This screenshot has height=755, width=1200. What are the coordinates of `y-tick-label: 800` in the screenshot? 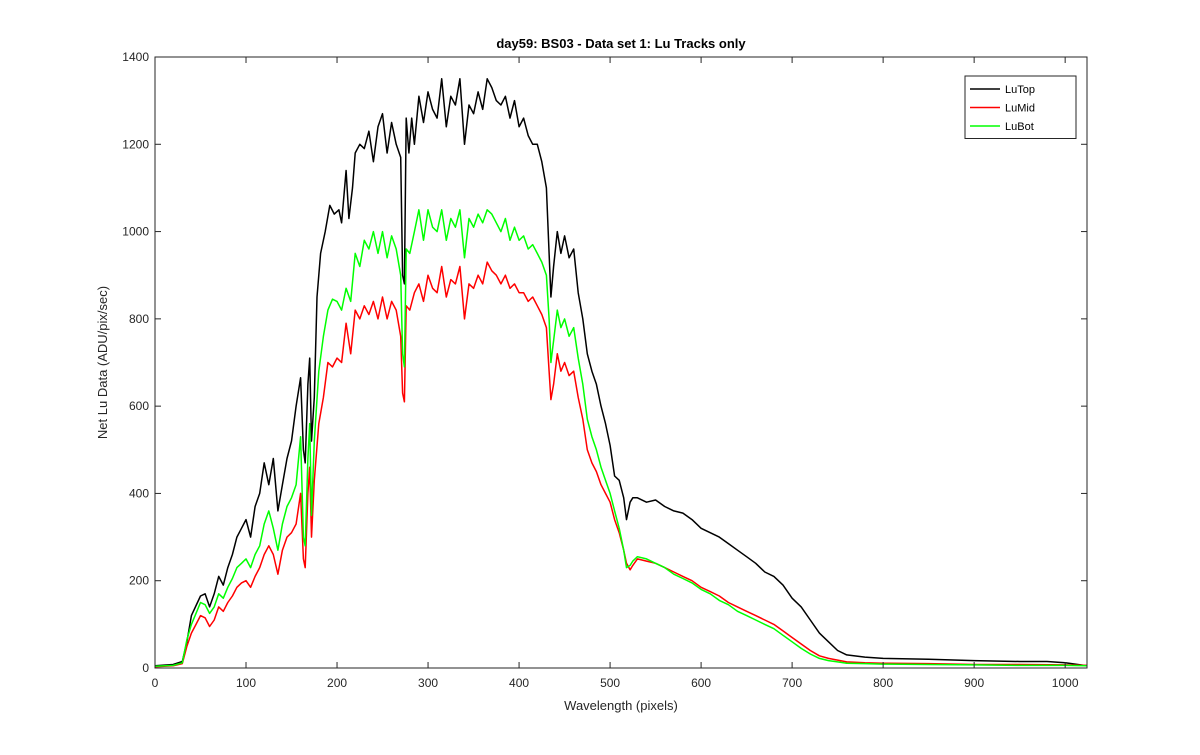 It's located at (139, 319).